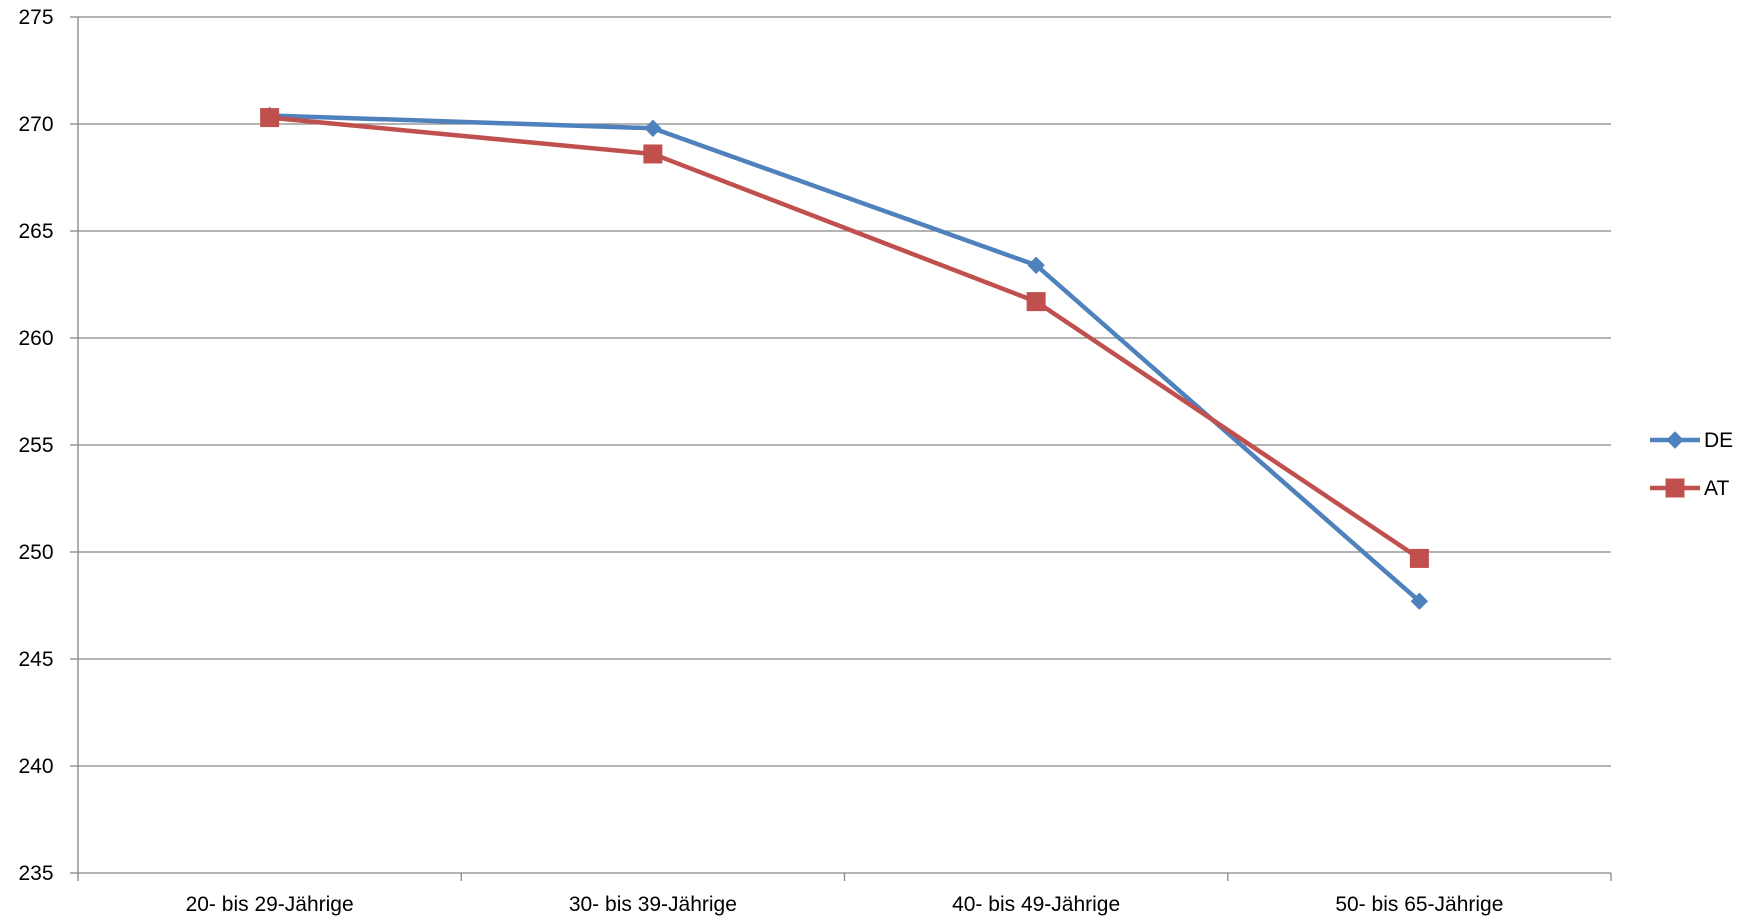 The width and height of the screenshot is (1752, 921). Describe the element at coordinates (35, 445) in the screenshot. I see `y-tick-label: 255` at that location.